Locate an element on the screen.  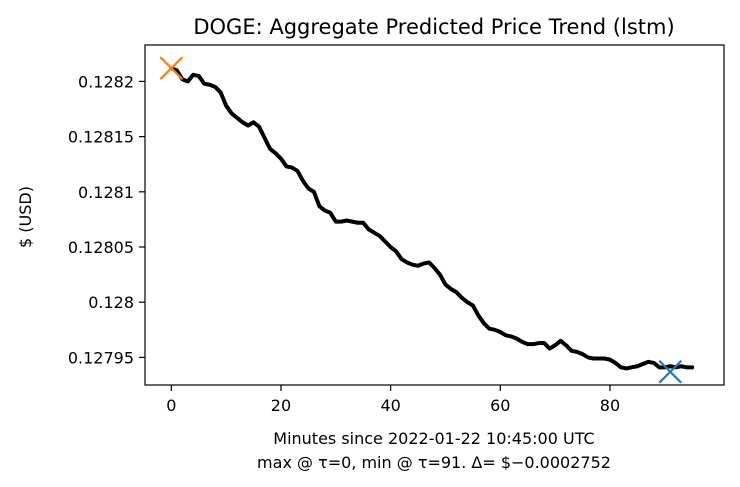
max-marker is located at coordinates (171, 68).